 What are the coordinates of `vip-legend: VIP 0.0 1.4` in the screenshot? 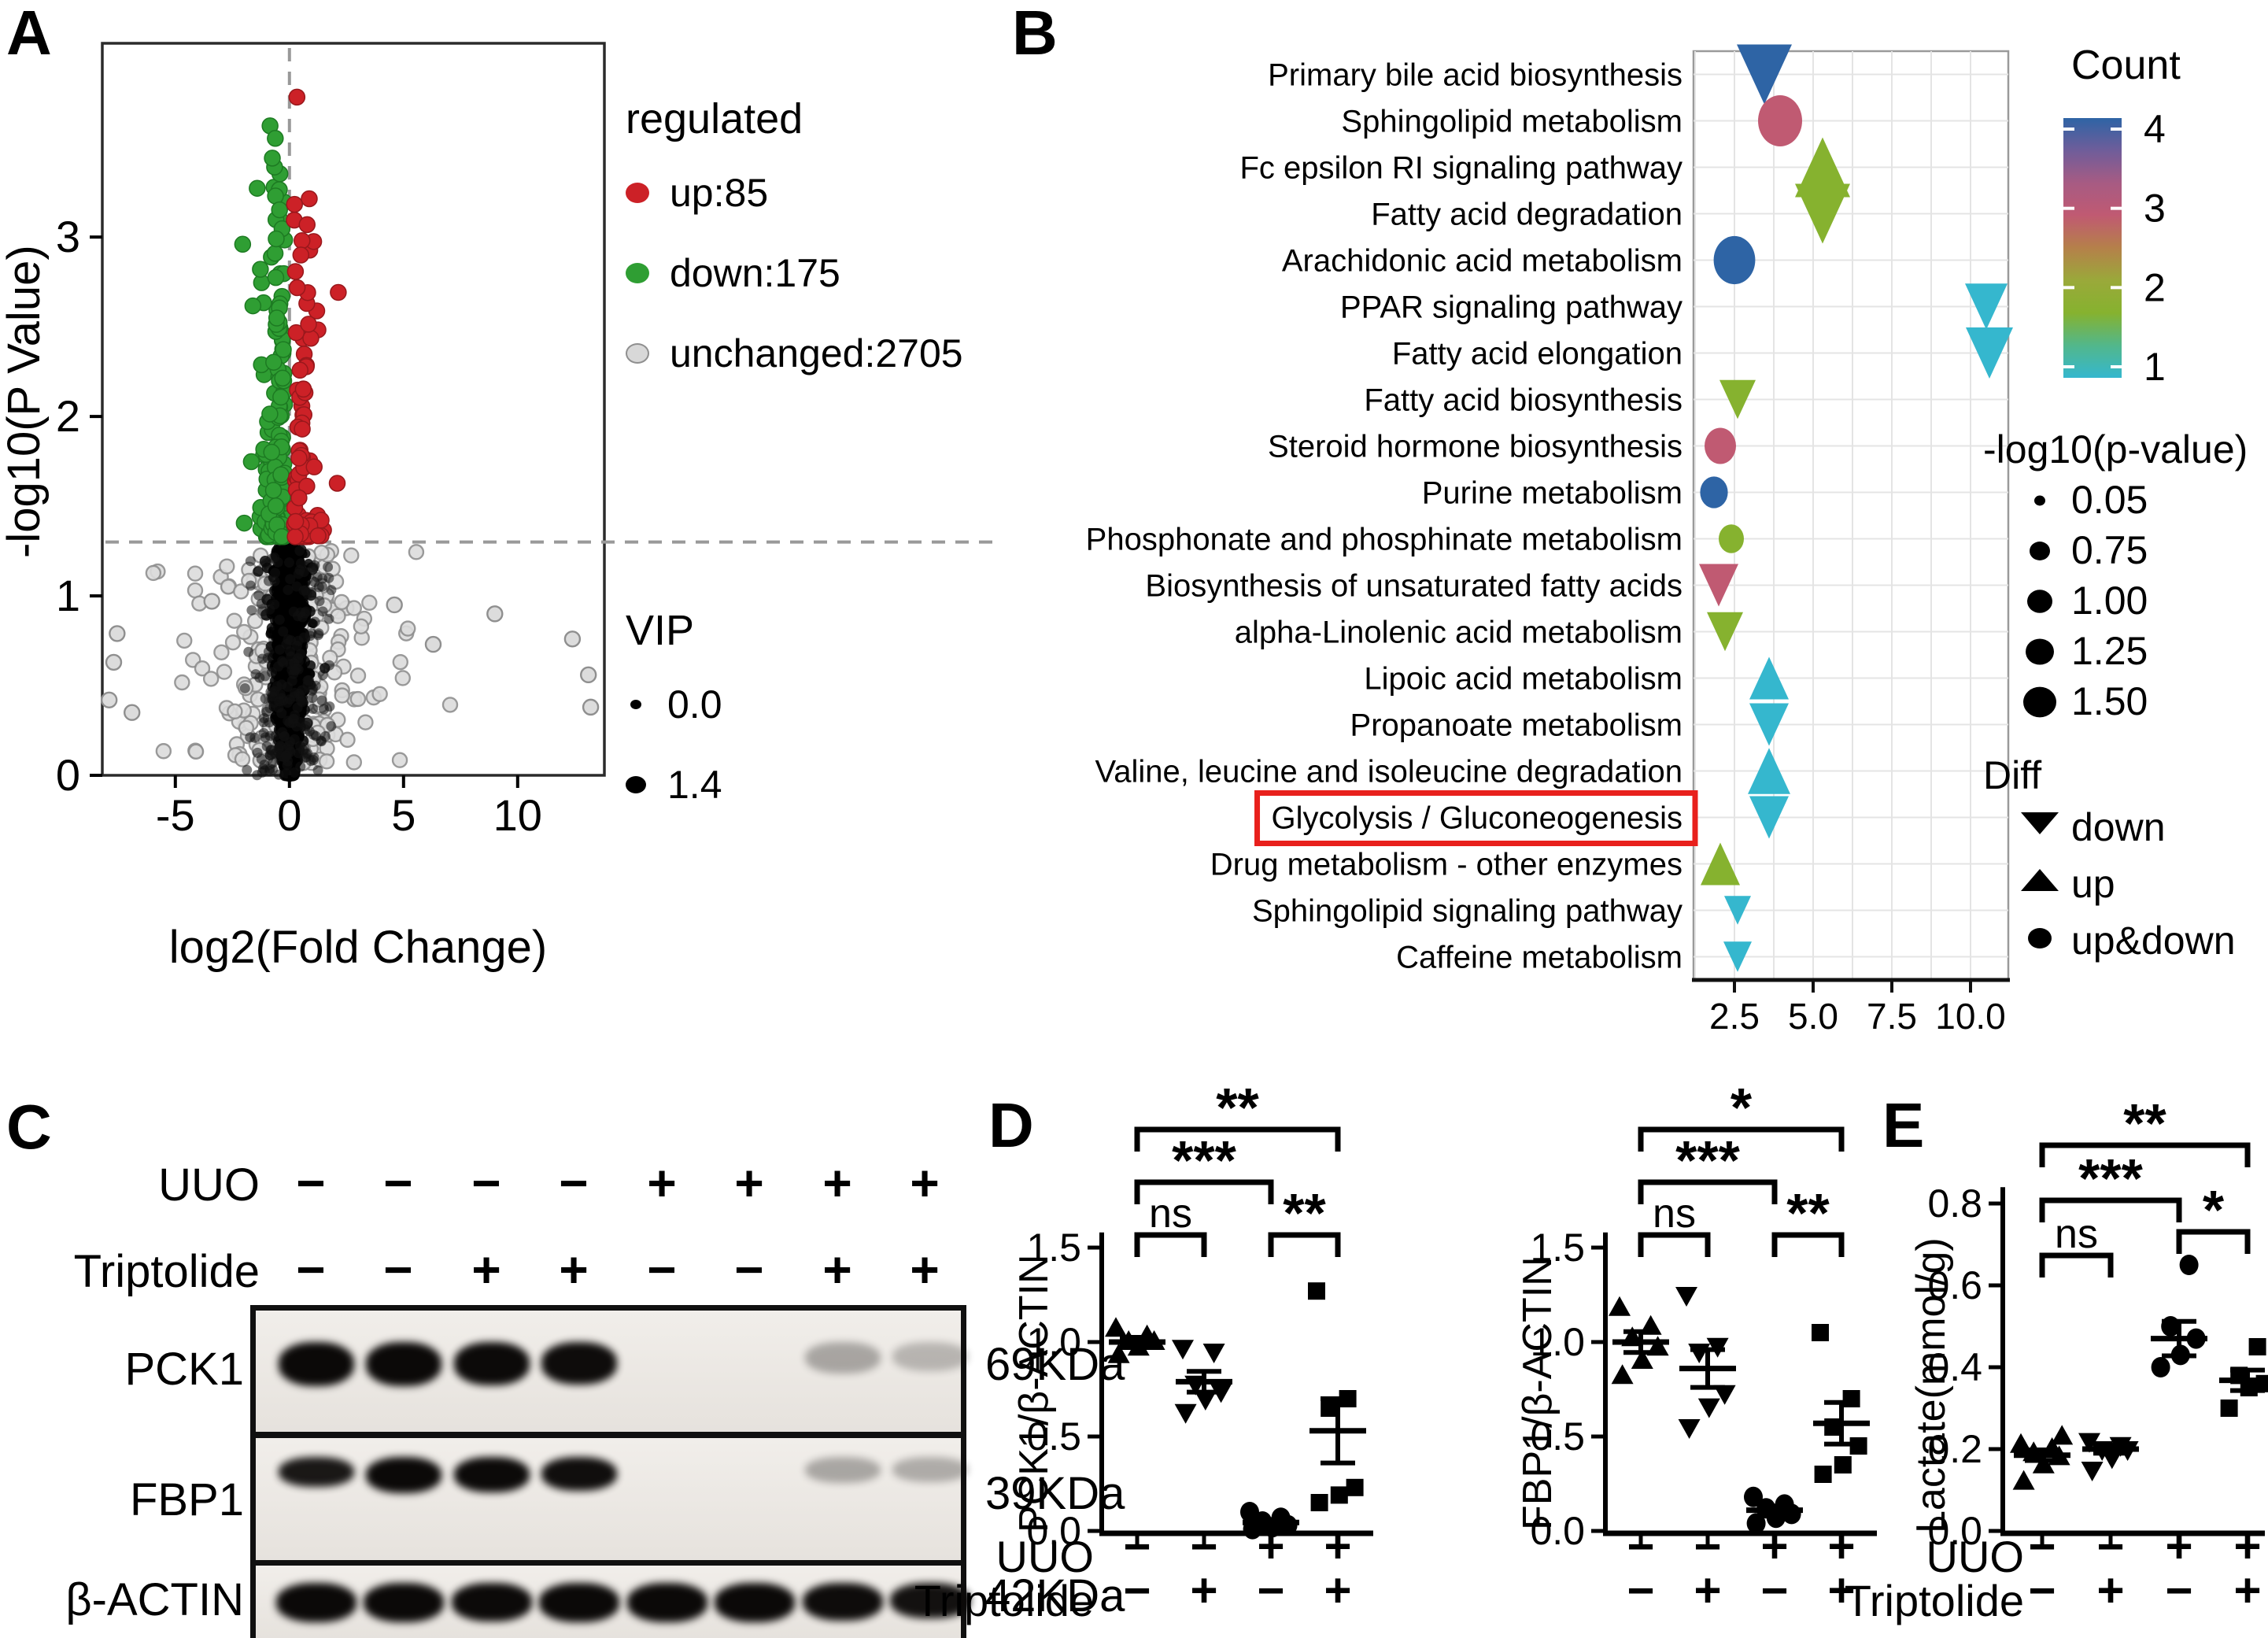 It's located at (674, 724).